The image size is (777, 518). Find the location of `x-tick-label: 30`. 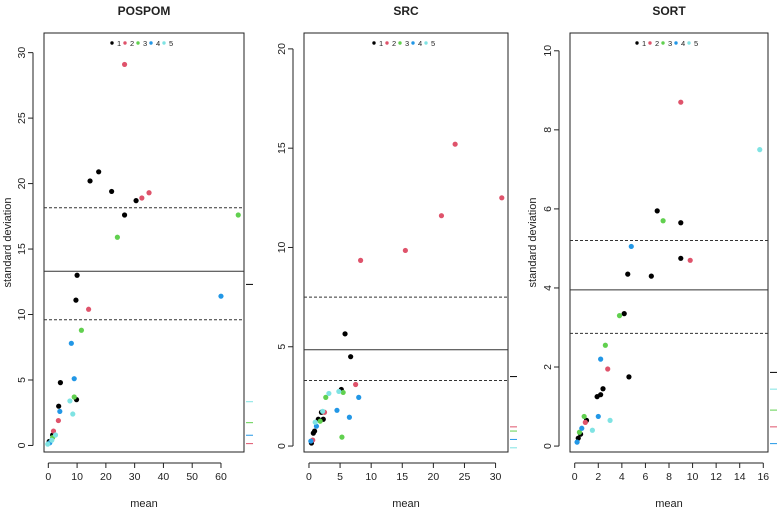

x-tick-label: 30 is located at coordinates (496, 477).